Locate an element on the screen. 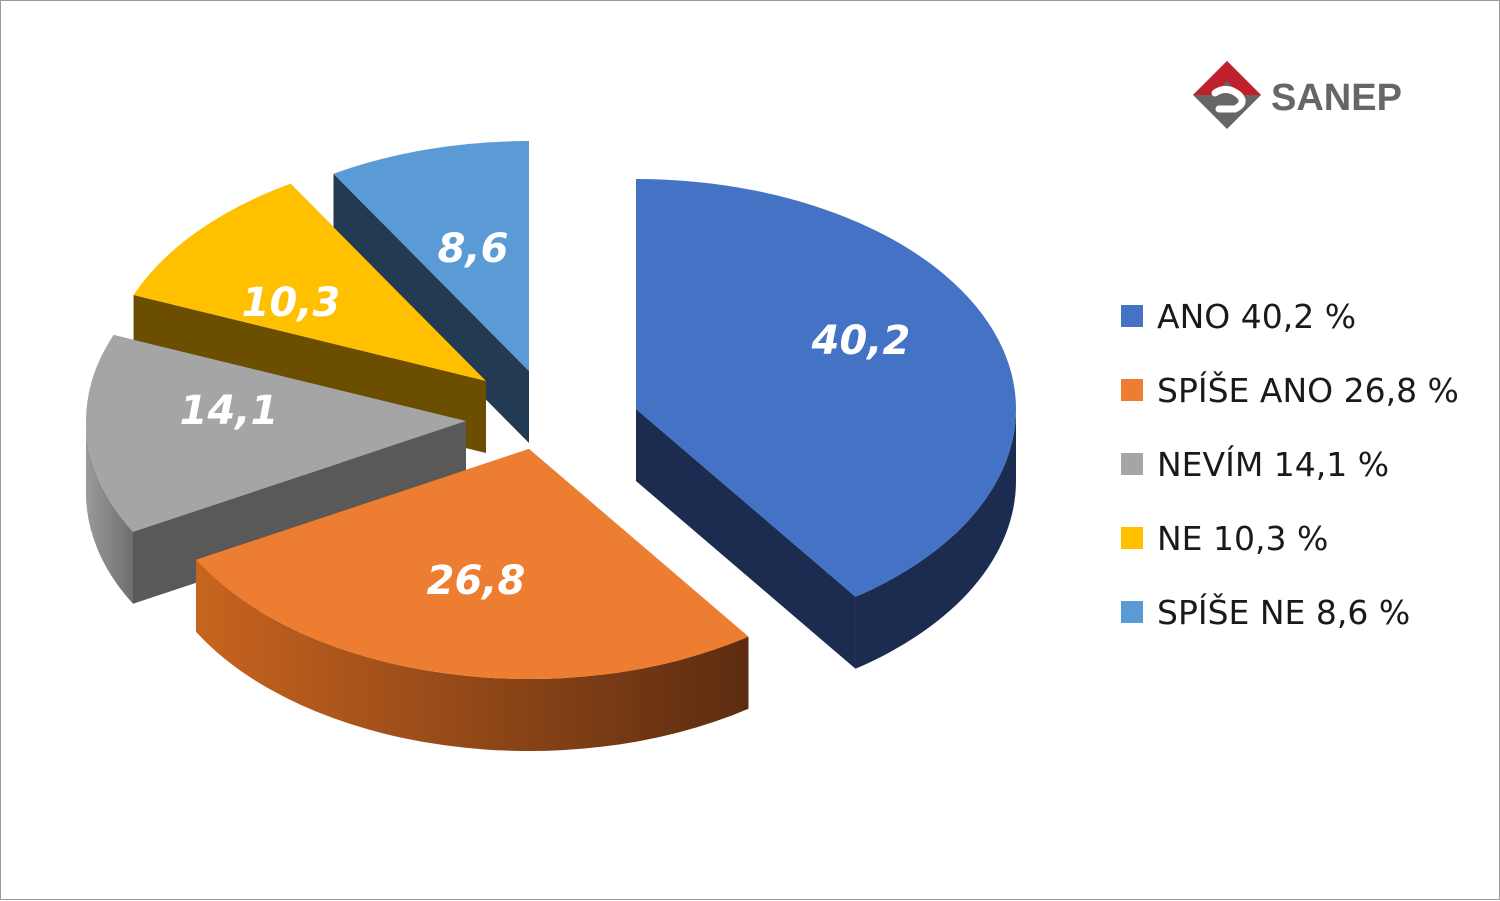 Image resolution: width=1500 pixels, height=901 pixels. pie-slice-ano-top is located at coordinates (826, 388).